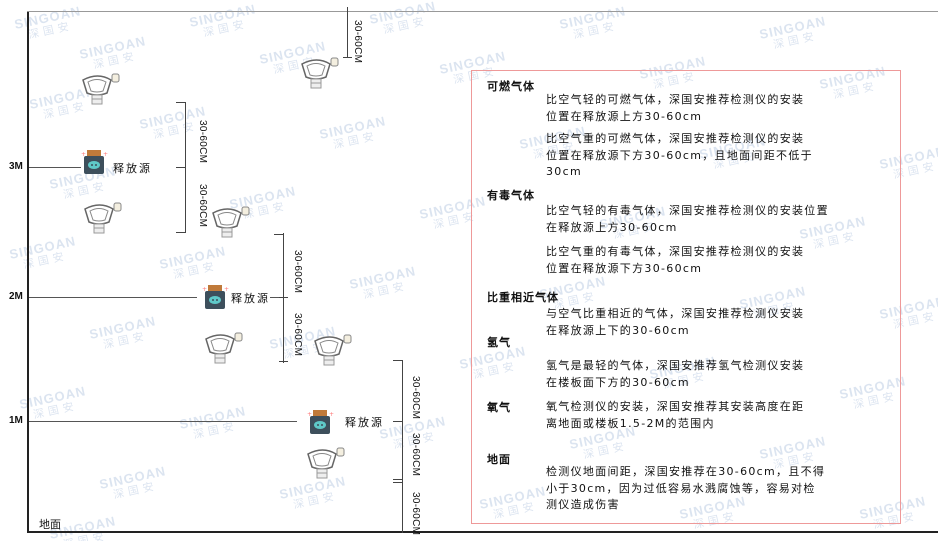 Image resolution: width=938 pixels, height=541 pixels. I want to click on section-title: 比重相近气体, so click(523, 297).